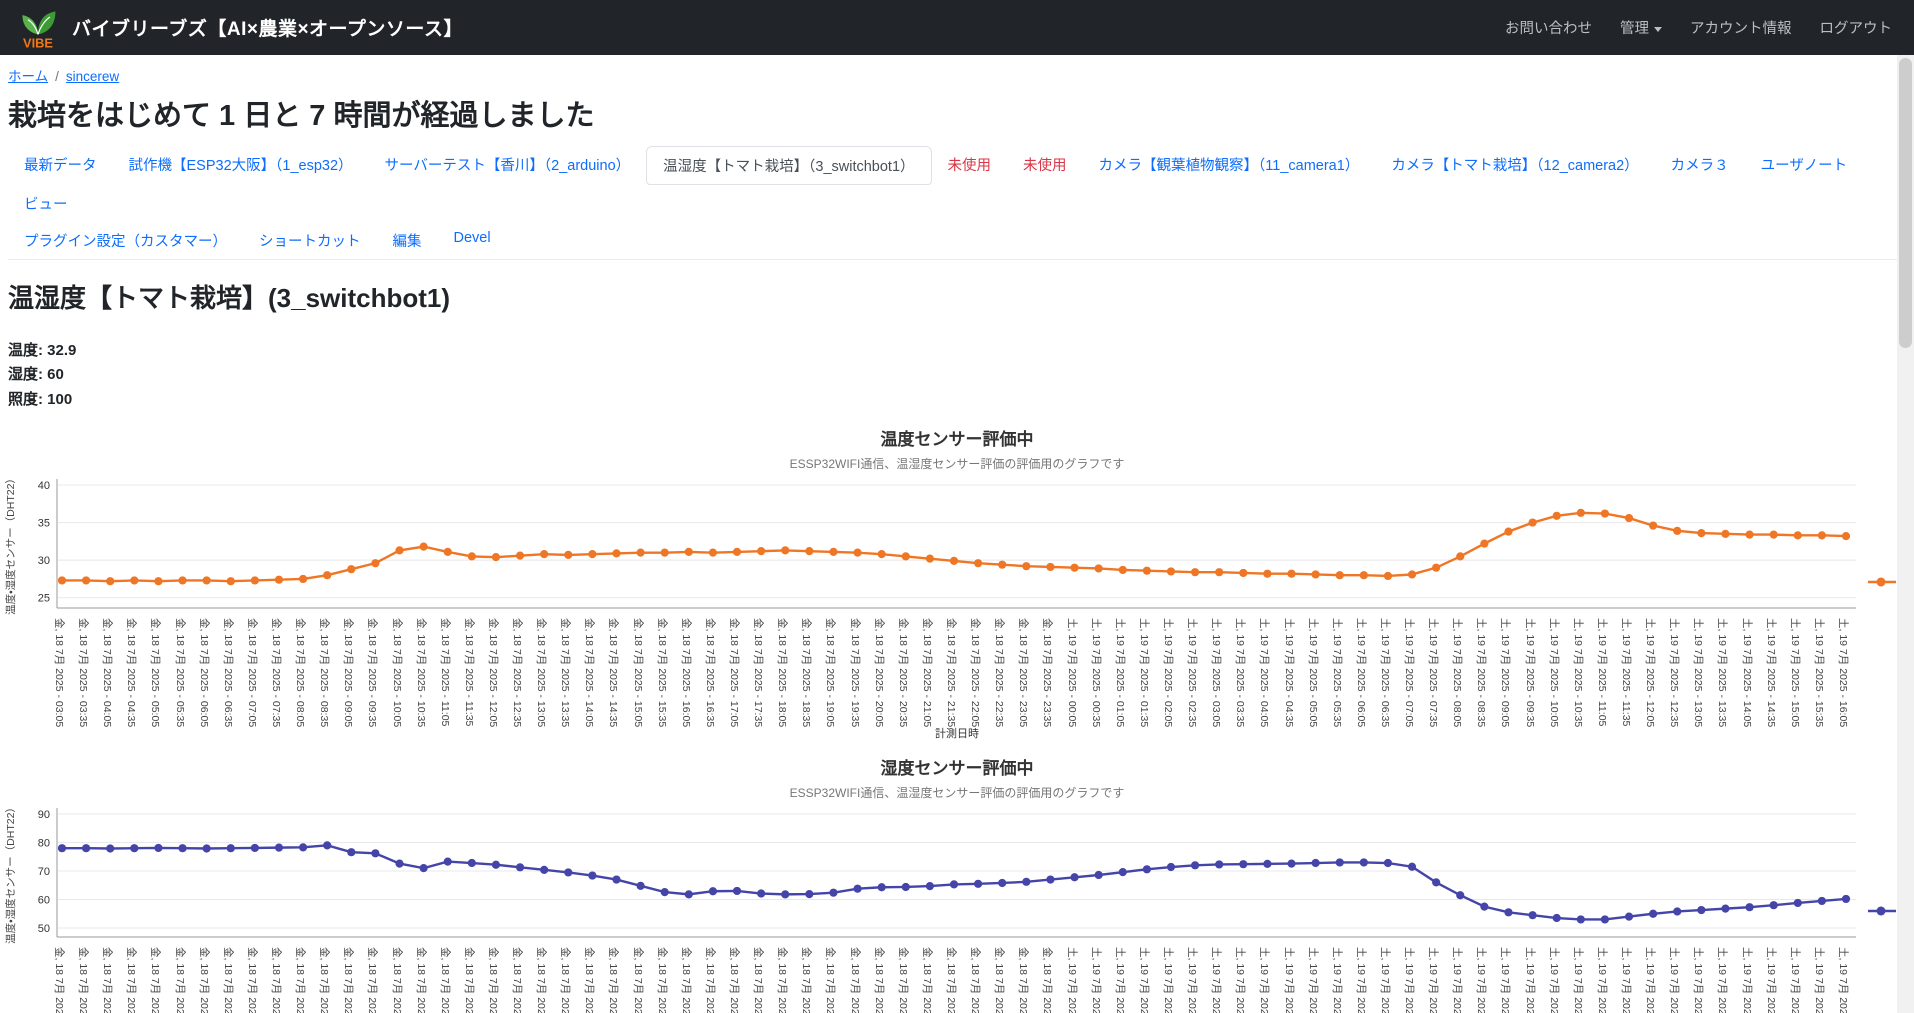  What do you see at coordinates (1409, 672) in the screenshot?
I see `x-tick-label: 土, 19 7月 2025 - 07:05` at bounding box center [1409, 672].